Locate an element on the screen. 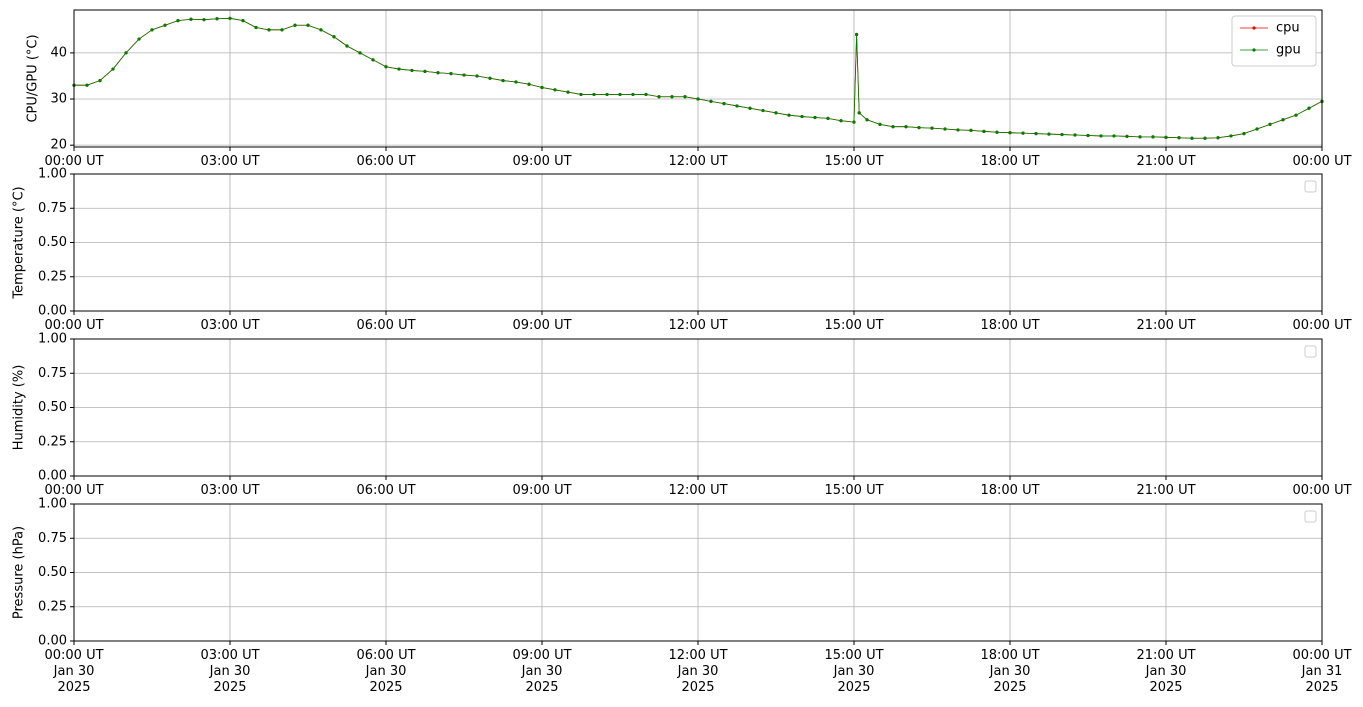 This screenshot has height=707, width=1363. legend-marker is located at coordinates (1254, 50).